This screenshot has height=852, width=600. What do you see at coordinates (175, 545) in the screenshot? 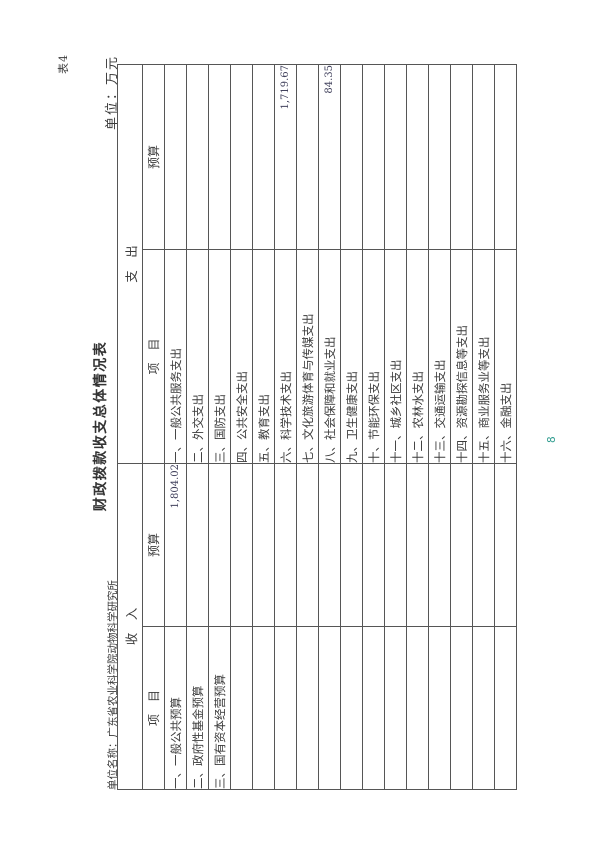
I see `table-cell-income-budget: 1,804.02` at bounding box center [175, 545].